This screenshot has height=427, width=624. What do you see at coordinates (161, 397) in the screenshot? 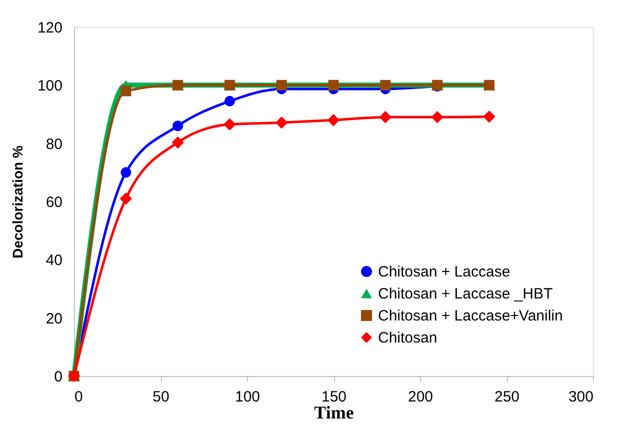
I see `x-tick-label: 50` at bounding box center [161, 397].